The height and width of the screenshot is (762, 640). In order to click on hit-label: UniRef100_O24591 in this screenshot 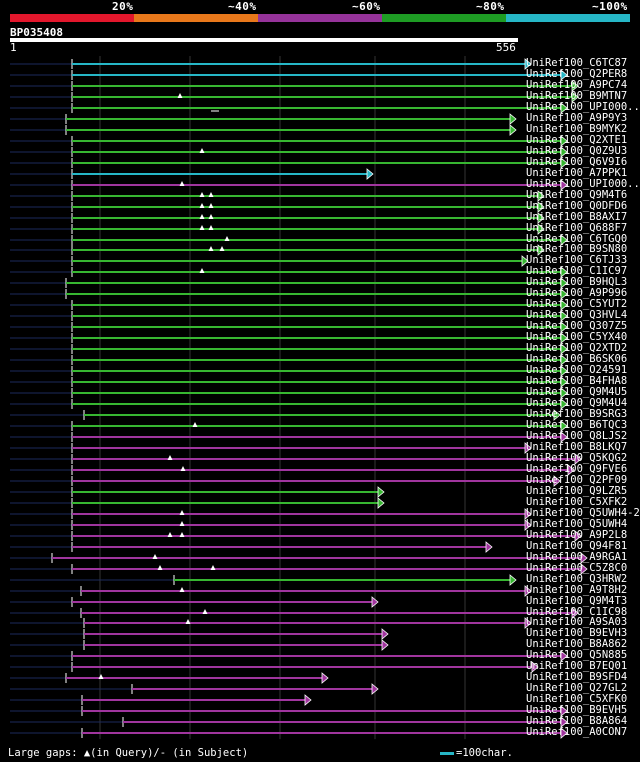, I will do `click(577, 370)`.